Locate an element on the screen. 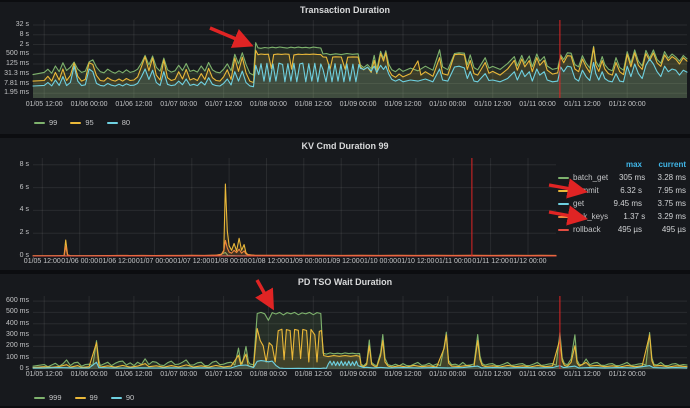  transaction-duration-legend: 99 95 80 is located at coordinates (82, 122).